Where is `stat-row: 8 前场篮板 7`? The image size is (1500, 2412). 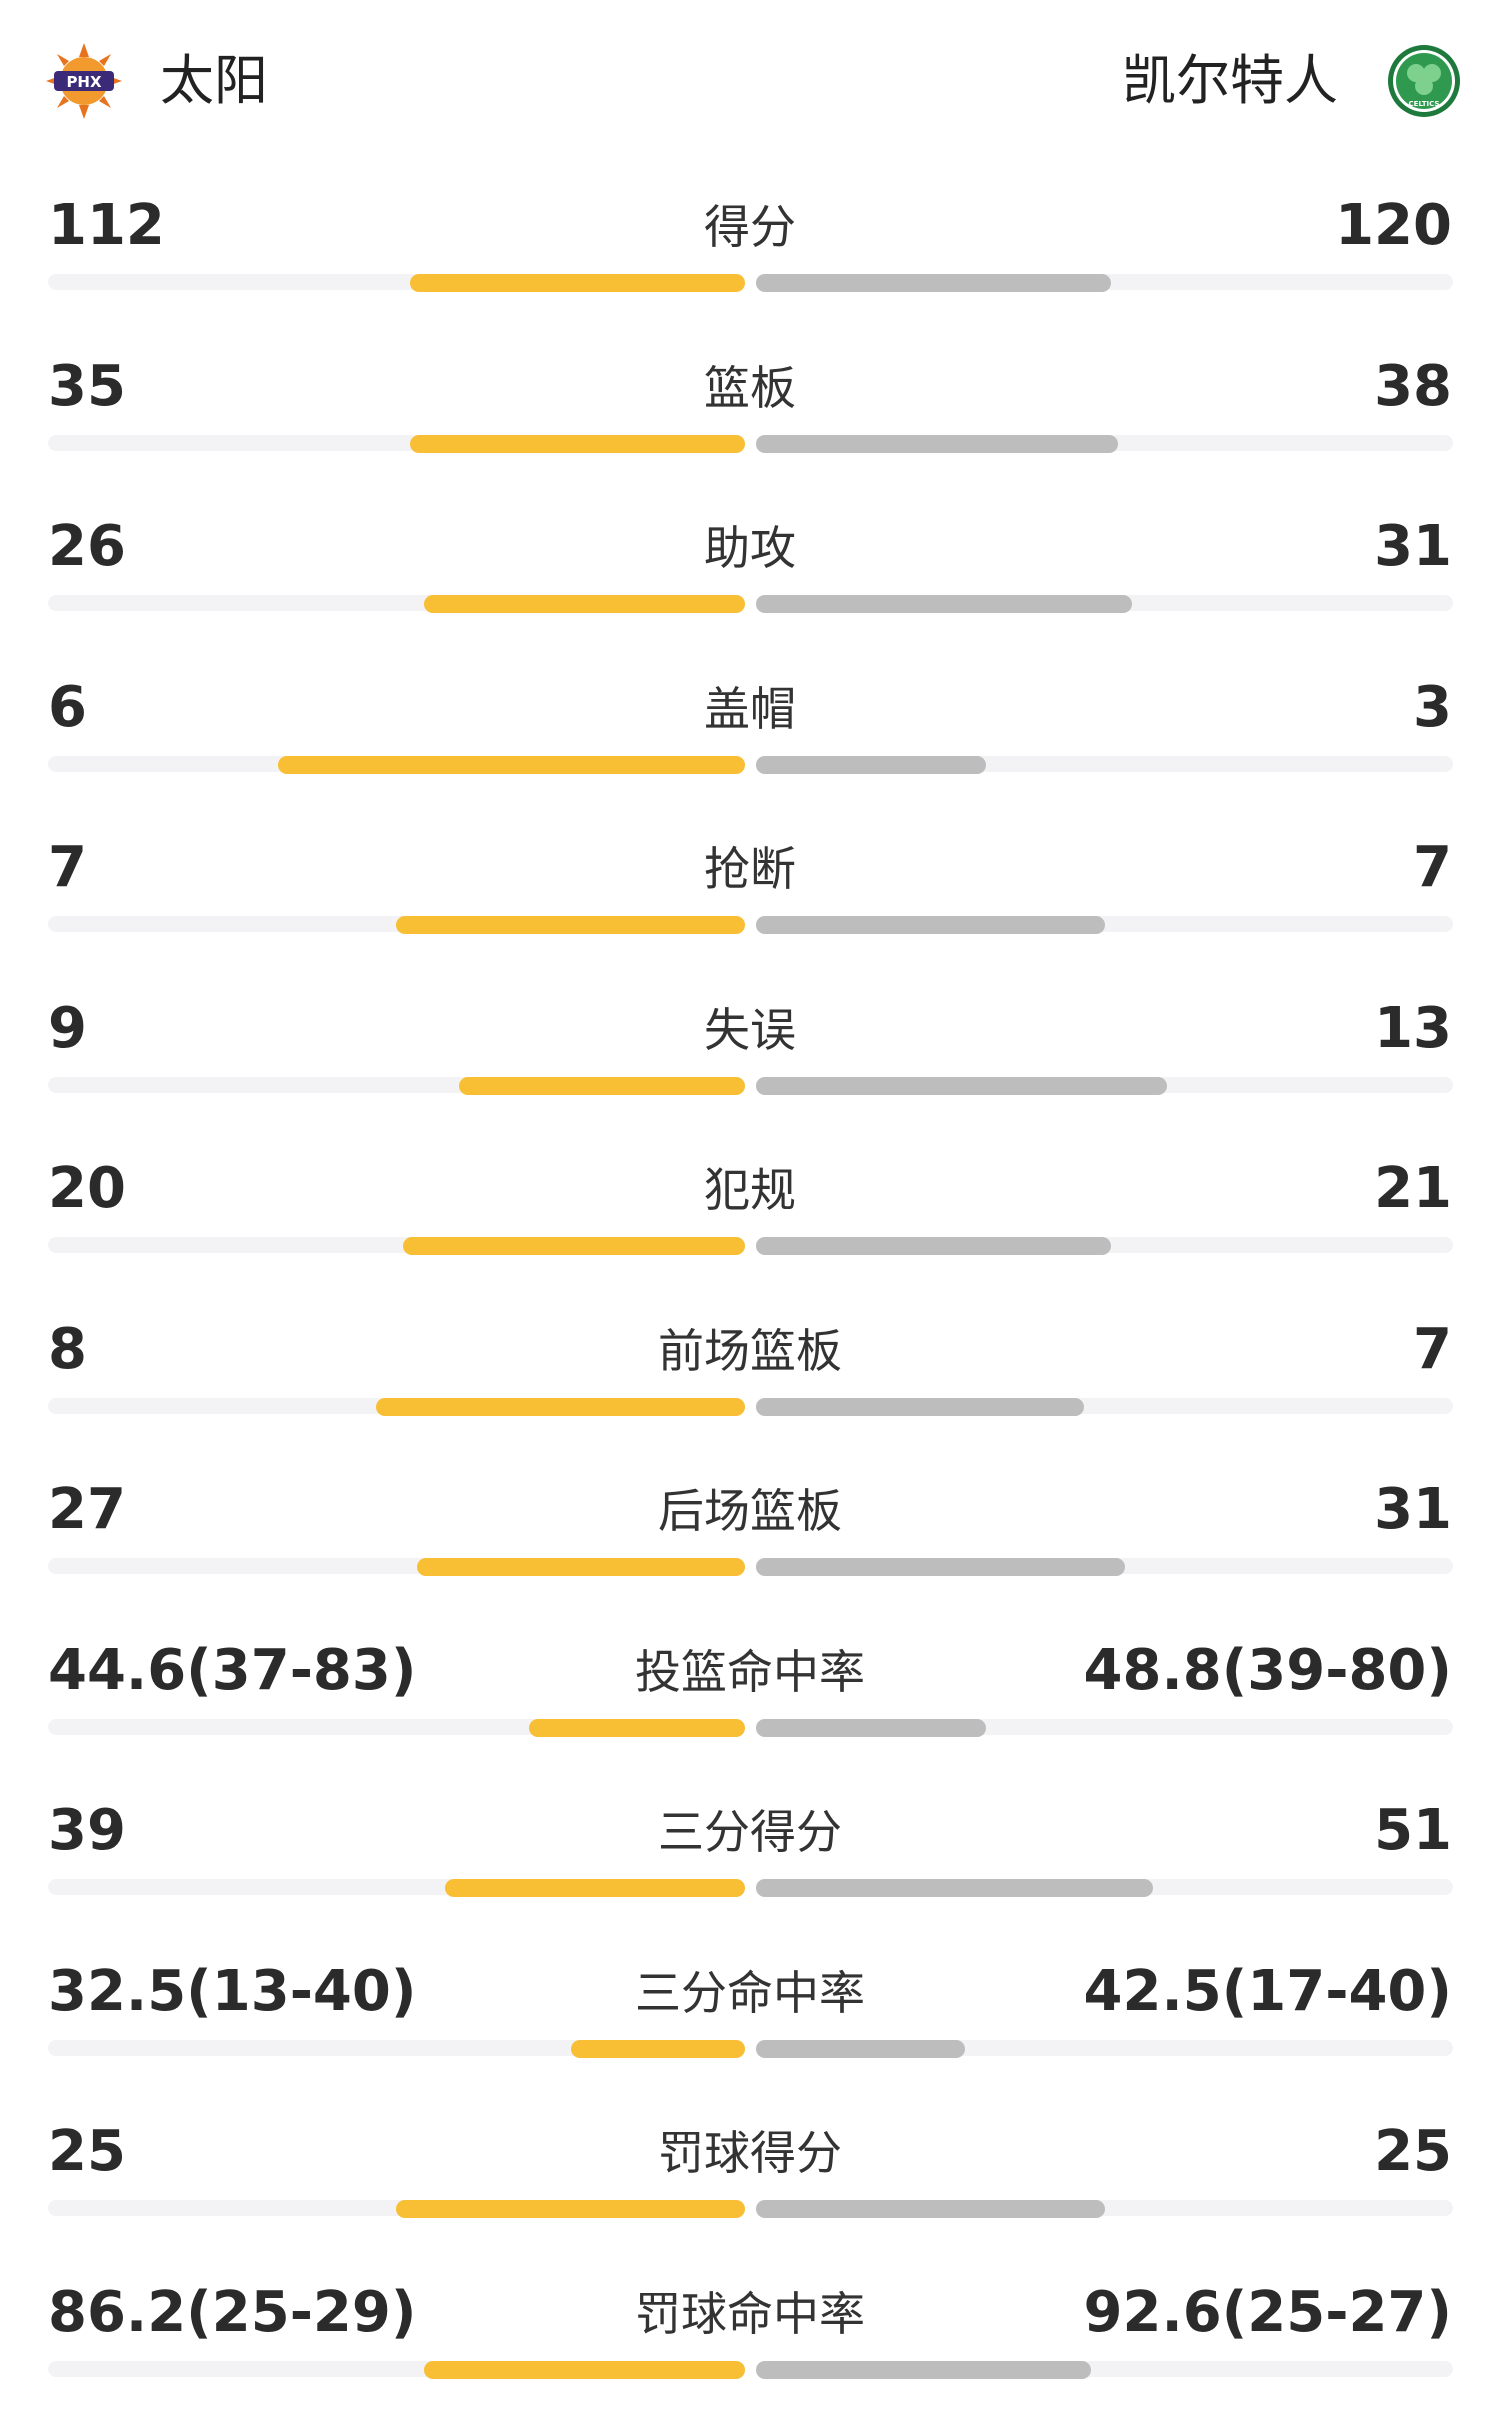 stat-row: 8 前场篮板 7 is located at coordinates (750, 1369).